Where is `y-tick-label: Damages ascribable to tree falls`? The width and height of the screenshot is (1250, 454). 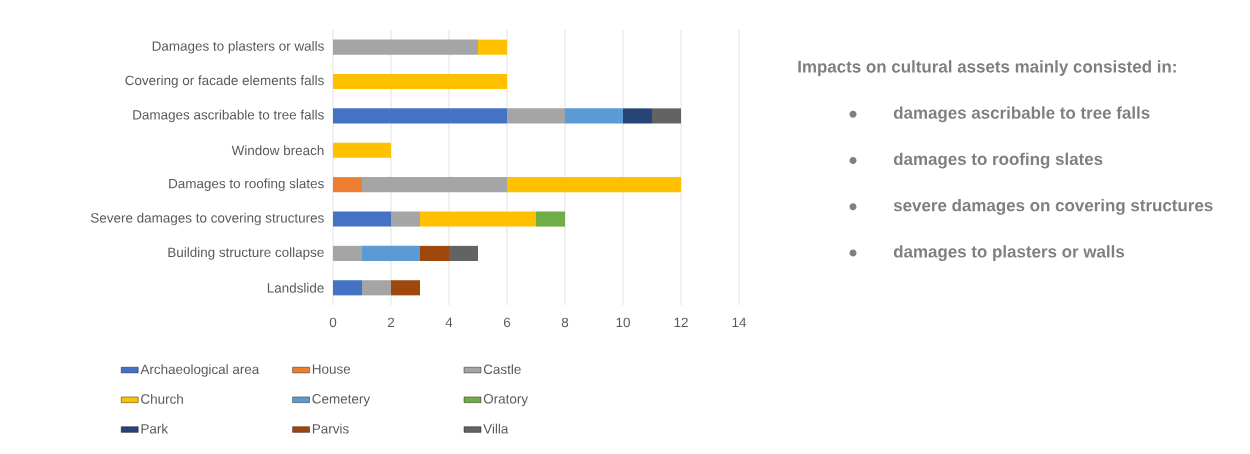
y-tick-label: Damages ascribable to tree falls is located at coordinates (228, 116).